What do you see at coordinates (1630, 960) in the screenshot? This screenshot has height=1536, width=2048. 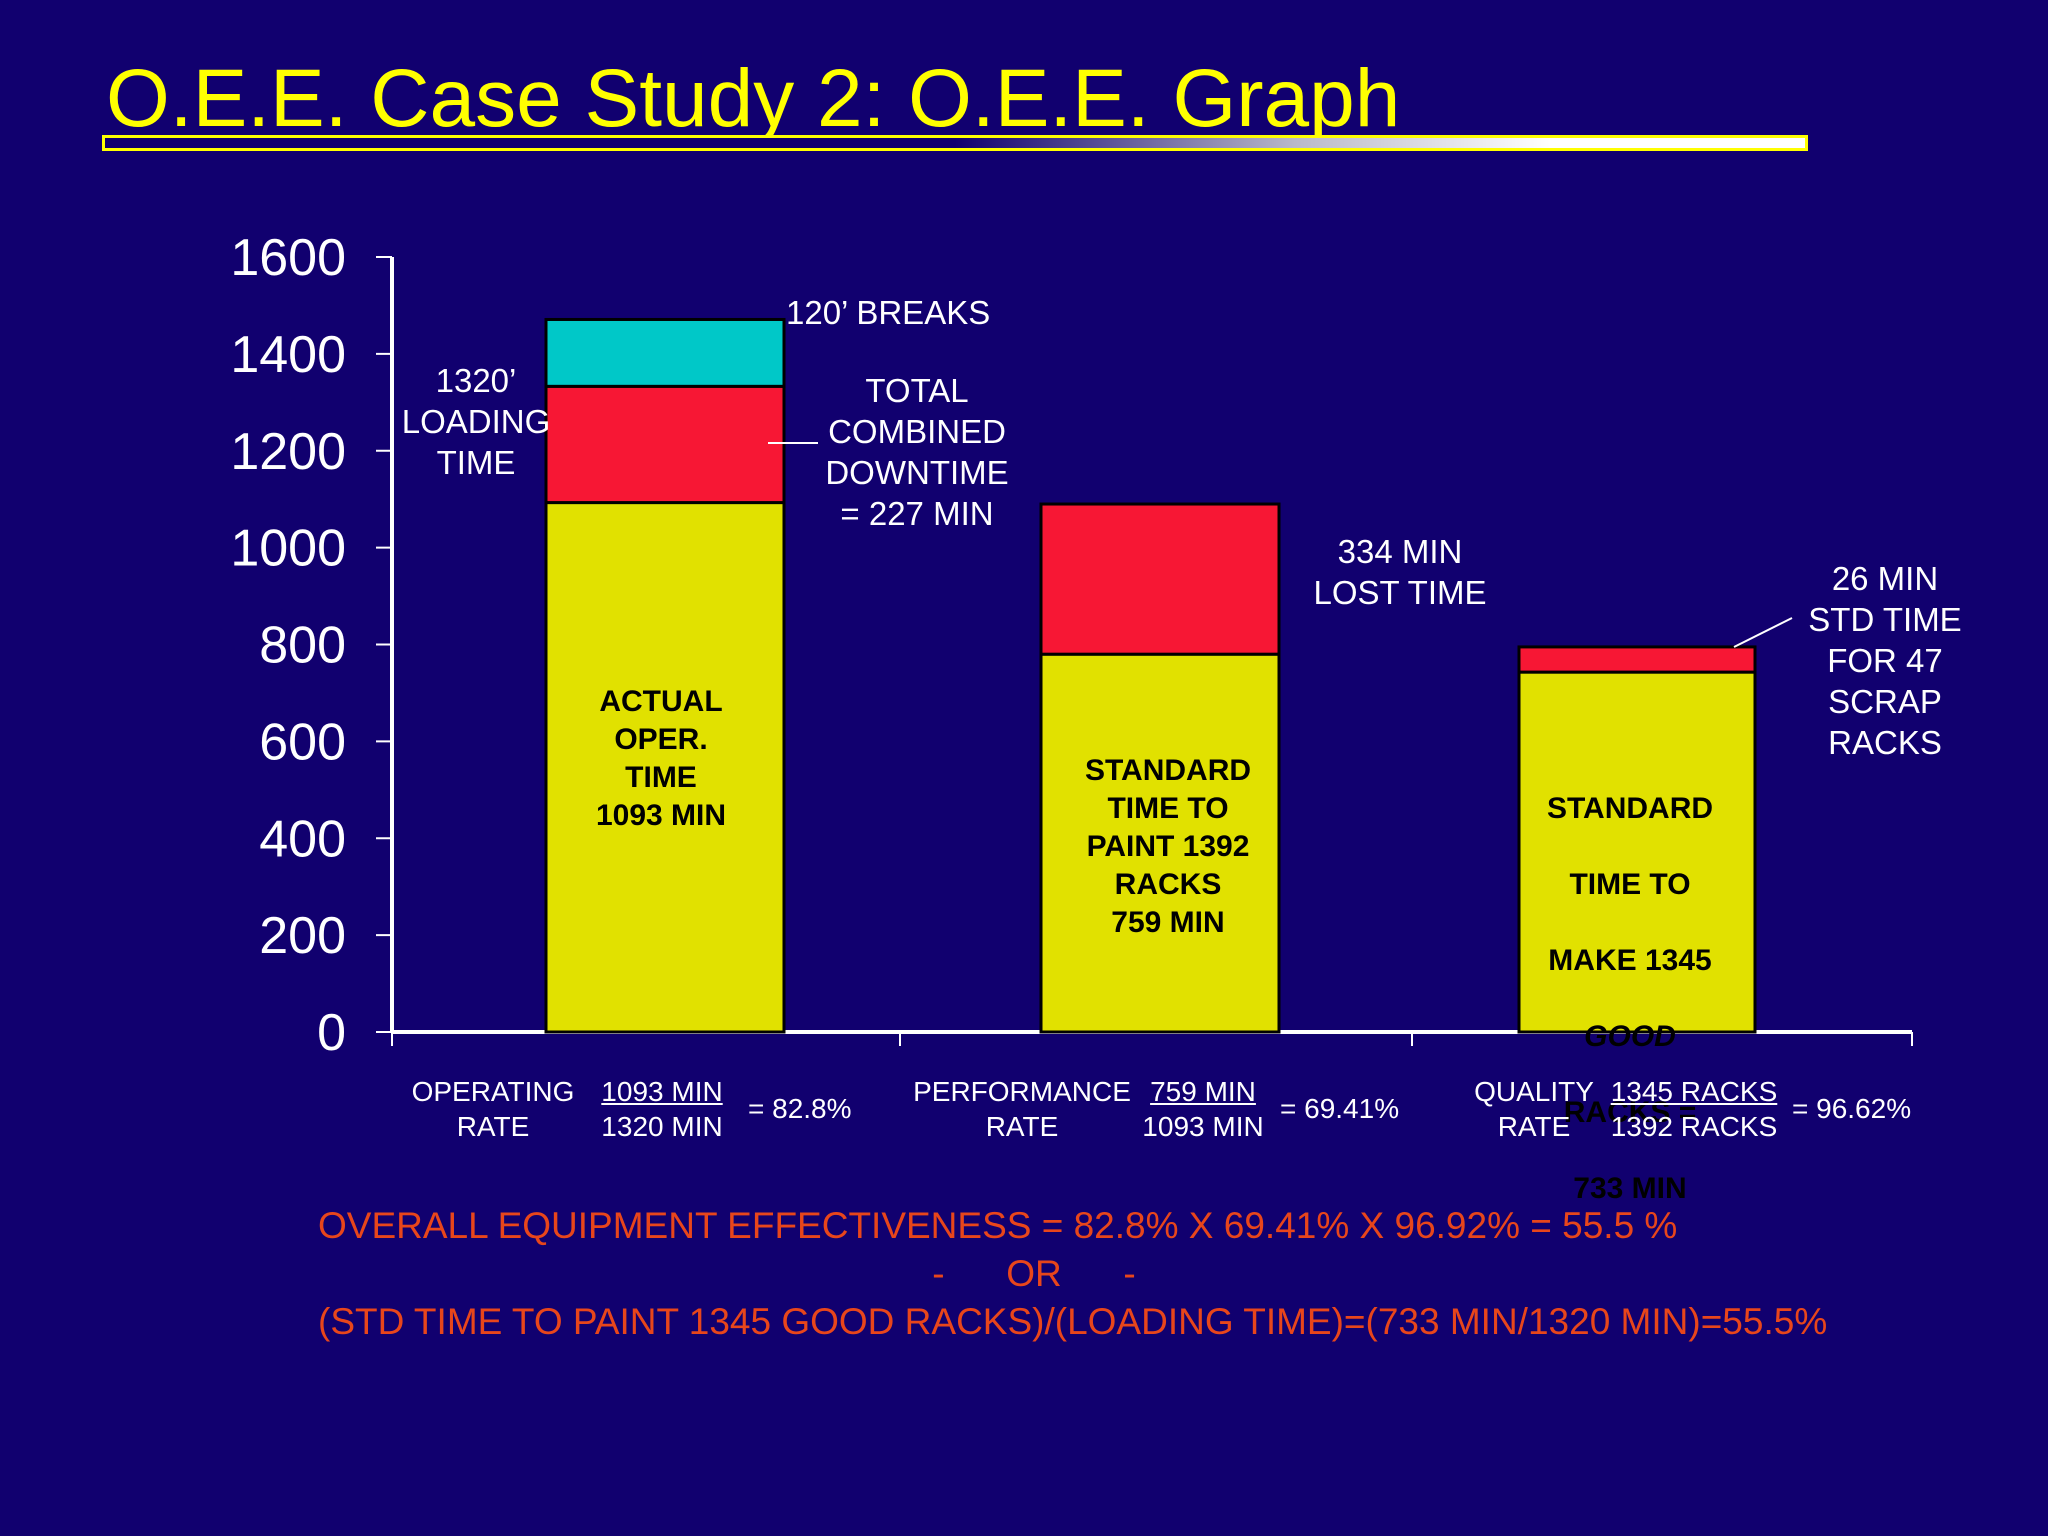 I see `bar3-label-line: MAKE 1345` at bounding box center [1630, 960].